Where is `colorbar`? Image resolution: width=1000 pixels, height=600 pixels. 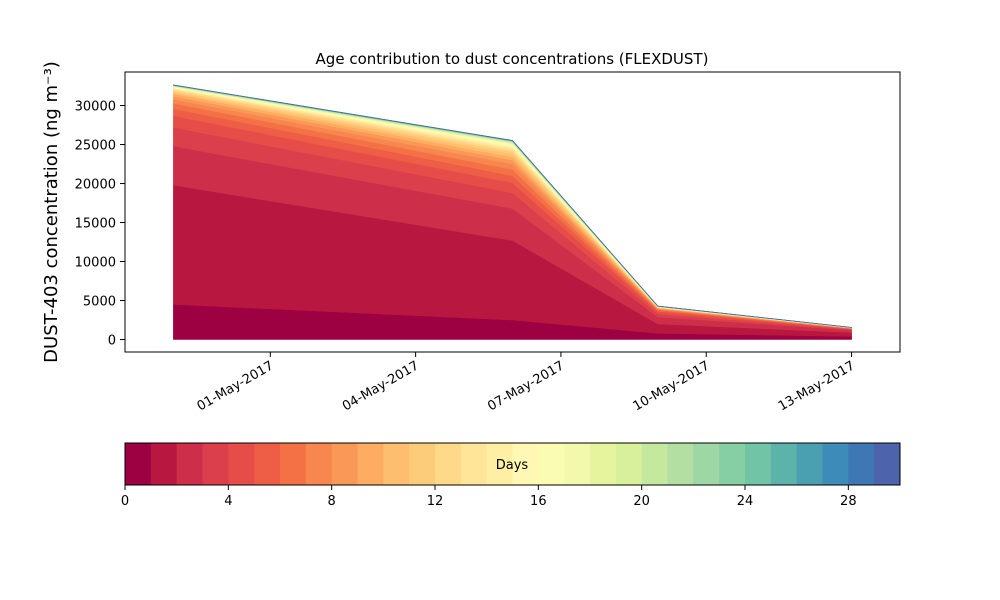 colorbar is located at coordinates (513, 464).